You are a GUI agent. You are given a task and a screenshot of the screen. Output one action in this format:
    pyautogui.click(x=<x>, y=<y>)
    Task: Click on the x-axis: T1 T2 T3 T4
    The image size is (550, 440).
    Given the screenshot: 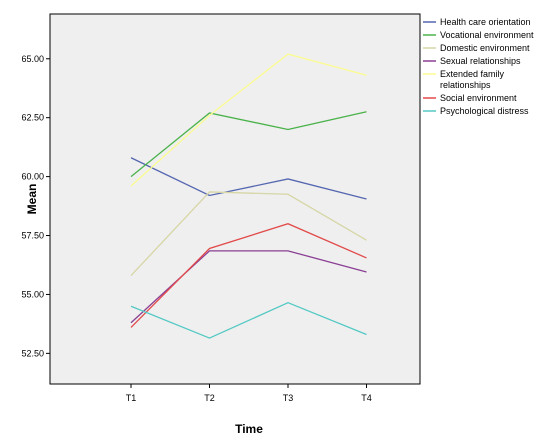 What is the action you would take?
    pyautogui.click(x=249, y=393)
    